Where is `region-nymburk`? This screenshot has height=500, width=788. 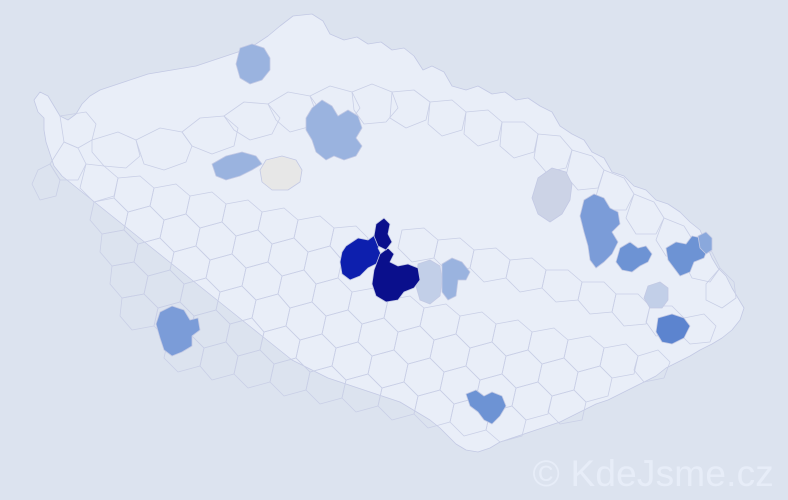 region-nymburk is located at coordinates (334, 130).